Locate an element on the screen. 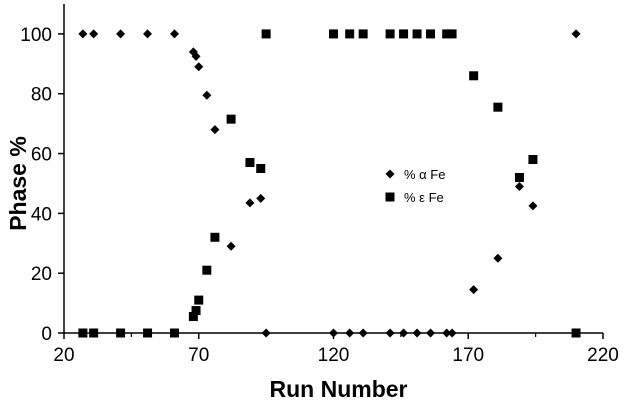 This screenshot has height=403, width=626. x-axis-title: Run Number is located at coordinates (339, 389).